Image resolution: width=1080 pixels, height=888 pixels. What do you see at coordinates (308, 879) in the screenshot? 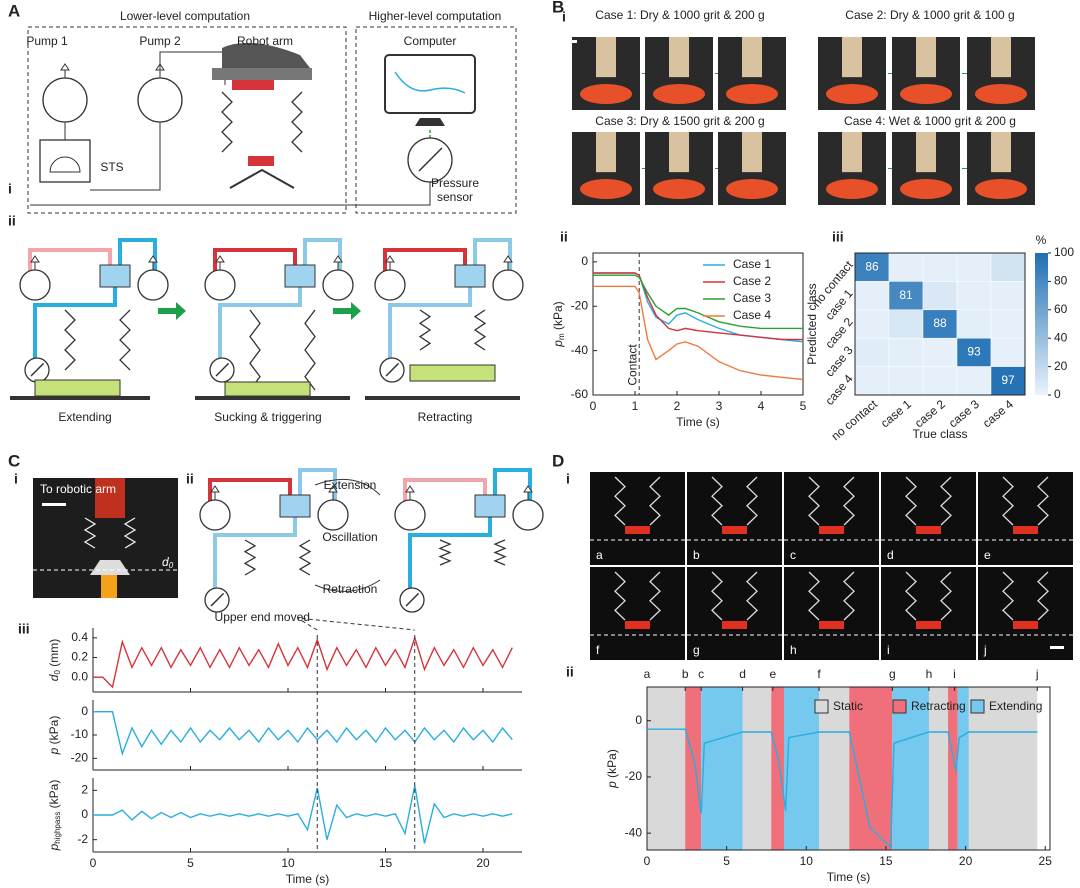
I see `x-axis-label: Time (s)` at bounding box center [308, 879].